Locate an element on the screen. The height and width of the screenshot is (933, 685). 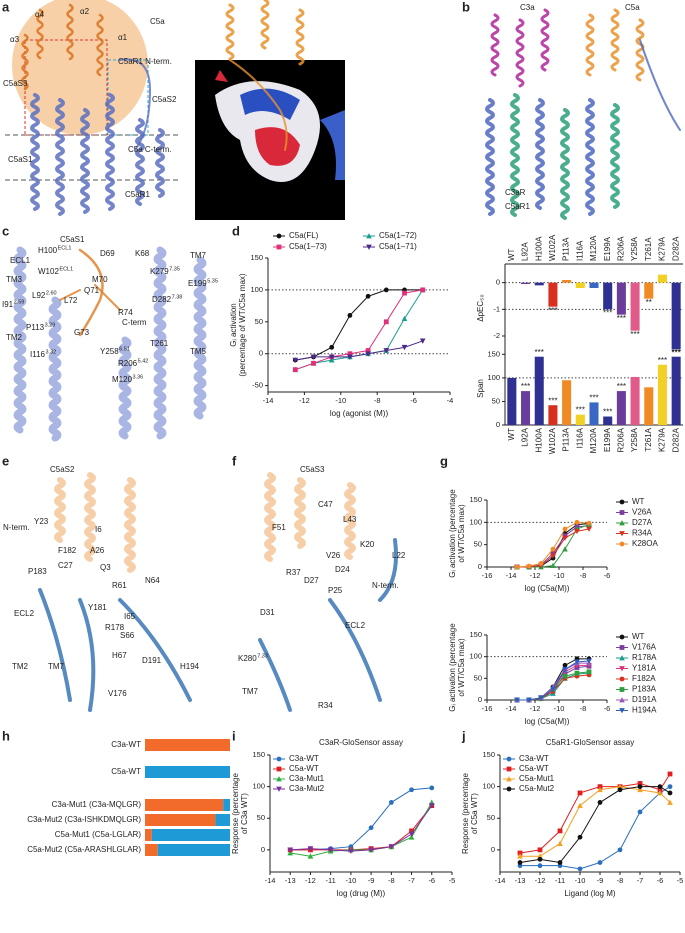
x-tick-label: -6 is located at coordinates (607, 575).